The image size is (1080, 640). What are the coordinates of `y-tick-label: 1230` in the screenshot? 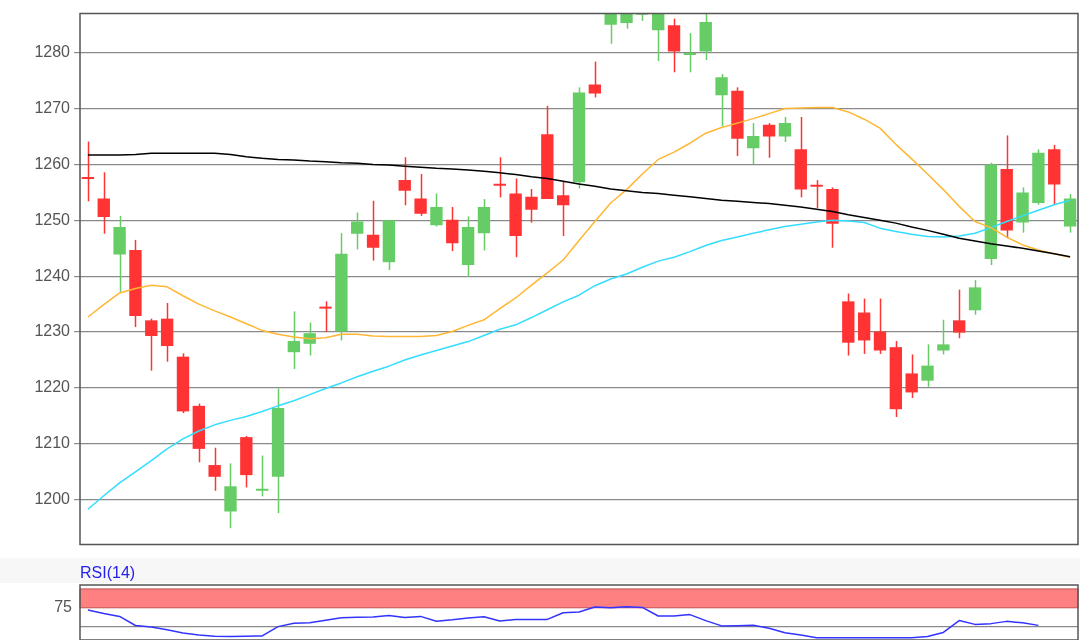 It's located at (52, 331).